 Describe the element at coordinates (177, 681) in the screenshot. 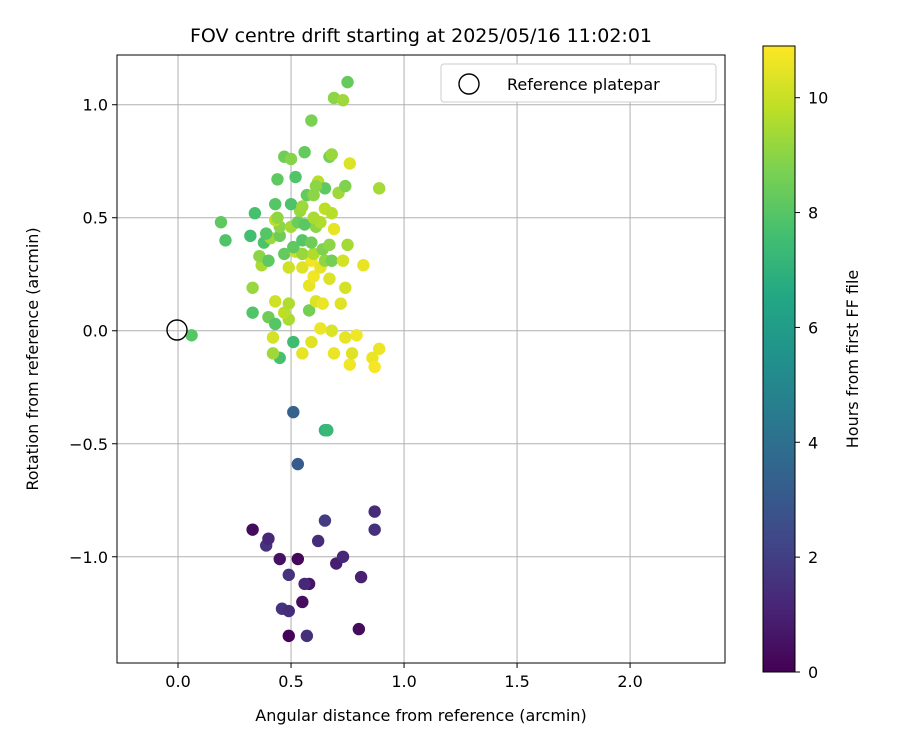

I see `x-tick-label: 0.0` at that location.